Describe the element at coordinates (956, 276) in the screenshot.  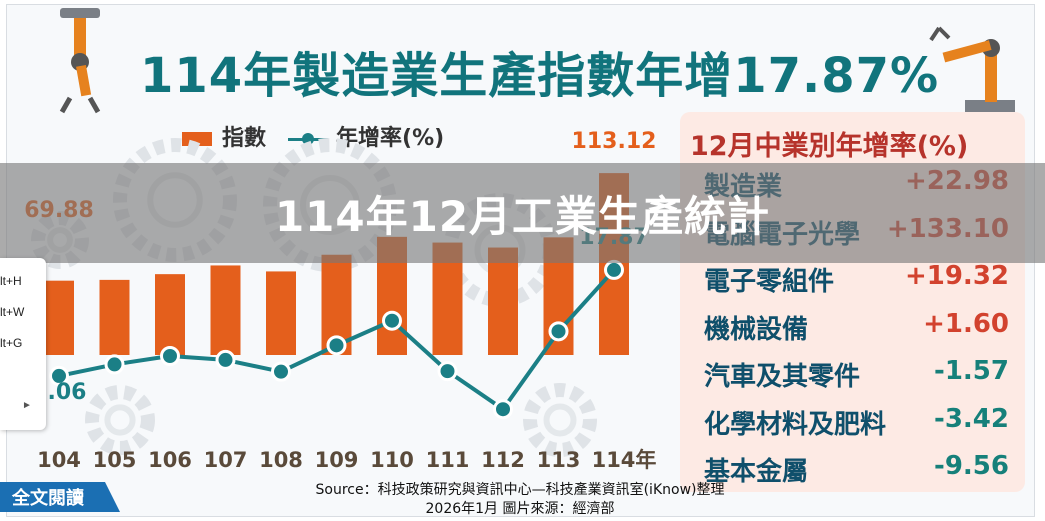
I see `industry-growth-value: +19.32` at that location.